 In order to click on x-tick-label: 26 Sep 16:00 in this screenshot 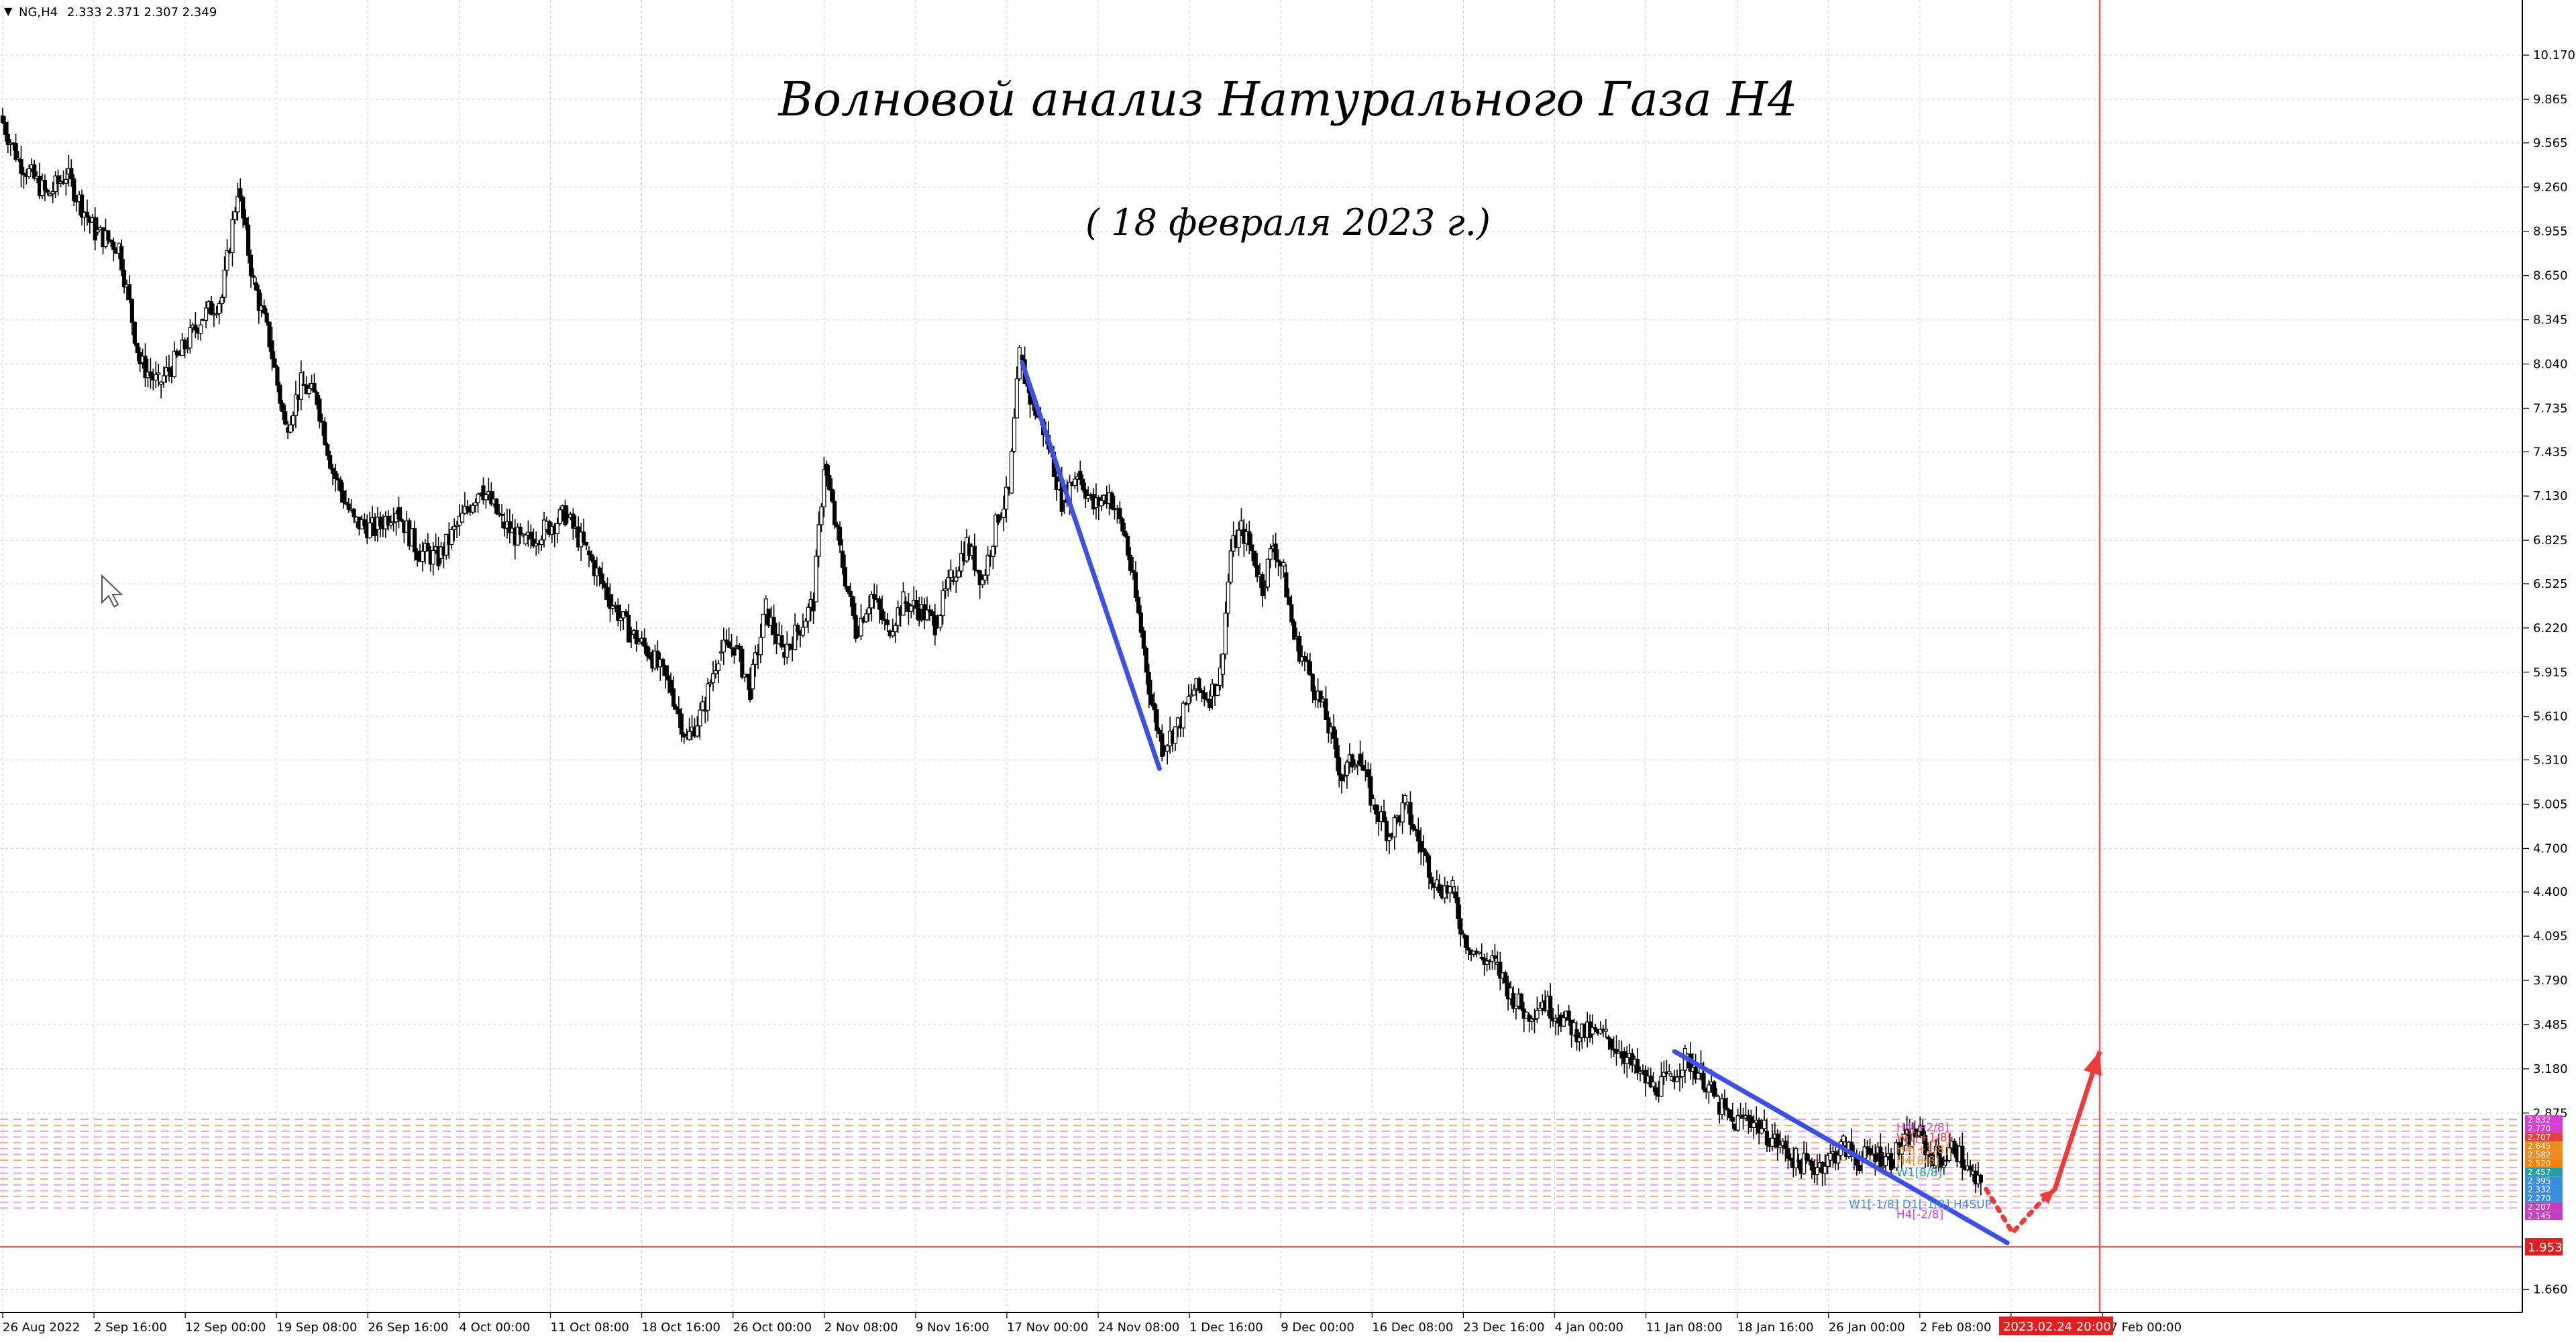, I will do `click(408, 1328)`.